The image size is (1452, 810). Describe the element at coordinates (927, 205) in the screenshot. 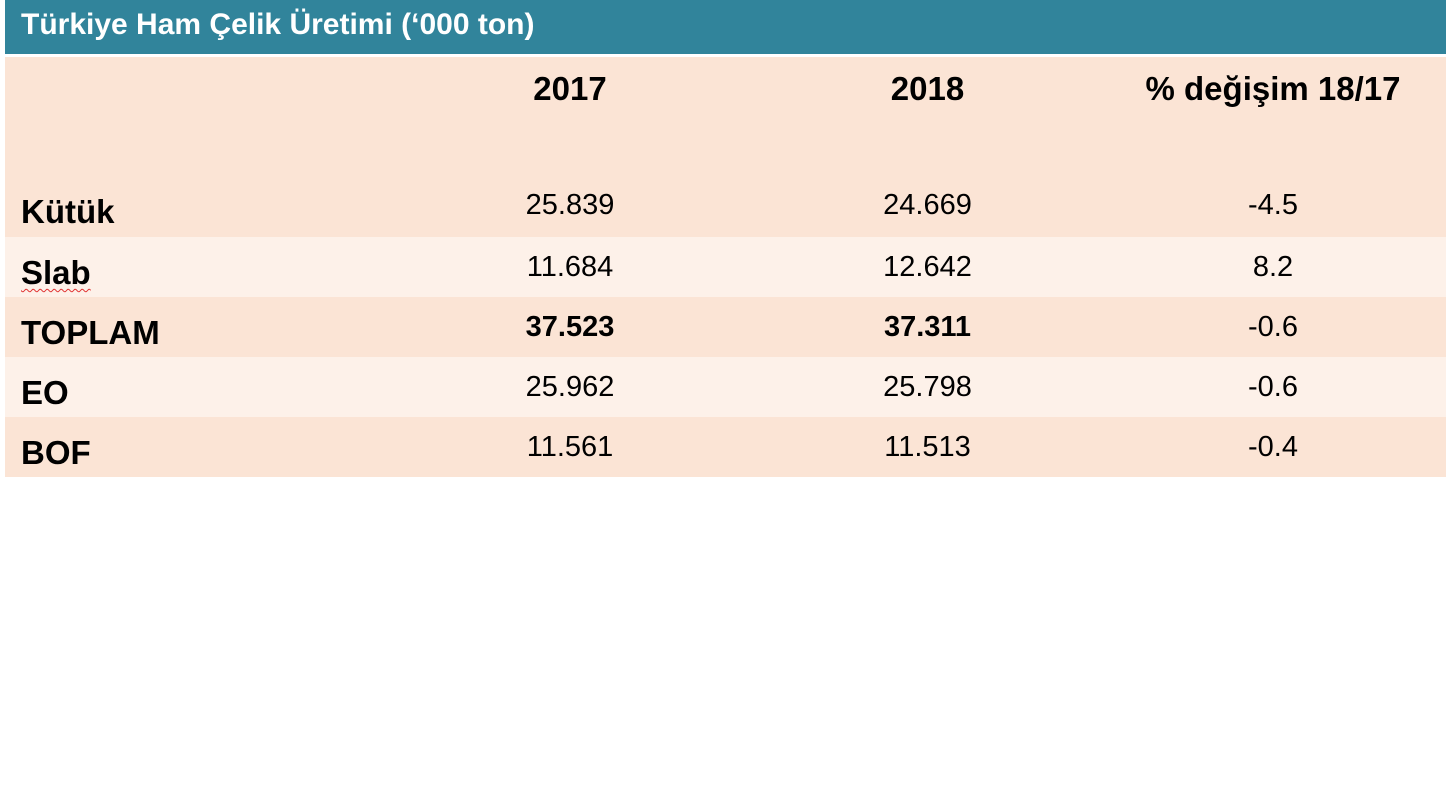

I see `value-2018: 24.669` at that location.